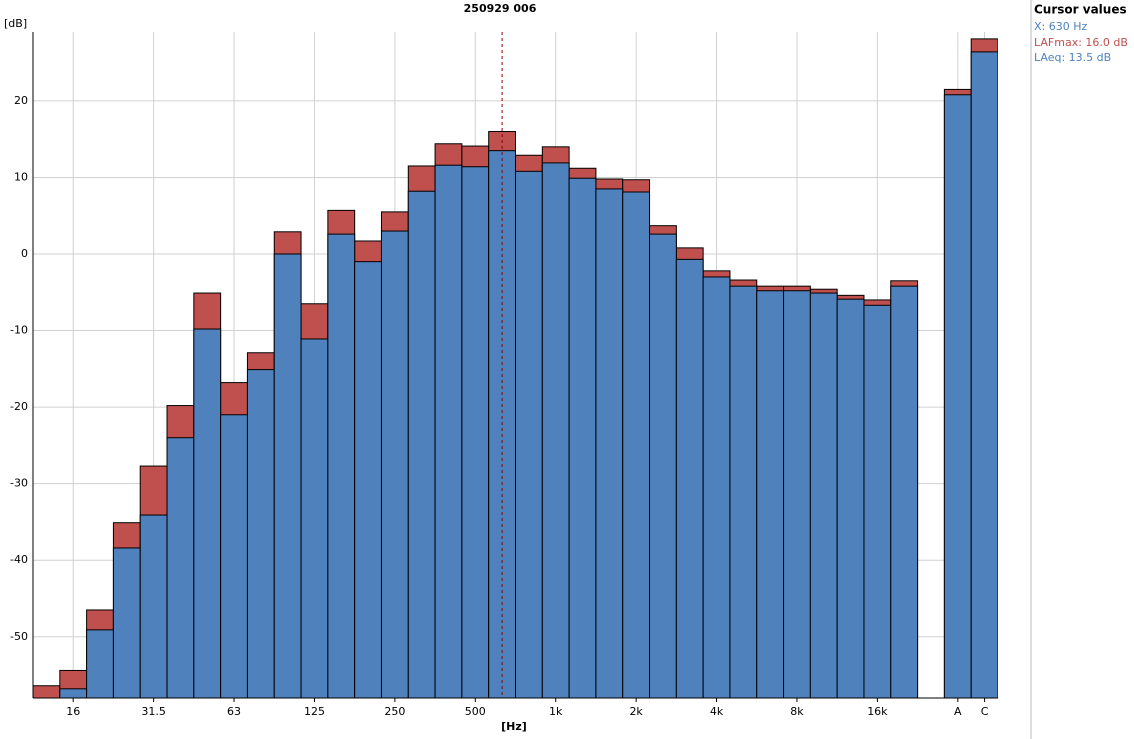 The image size is (1134, 739). I want to click on y-tick-label: -10, so click(19, 330).